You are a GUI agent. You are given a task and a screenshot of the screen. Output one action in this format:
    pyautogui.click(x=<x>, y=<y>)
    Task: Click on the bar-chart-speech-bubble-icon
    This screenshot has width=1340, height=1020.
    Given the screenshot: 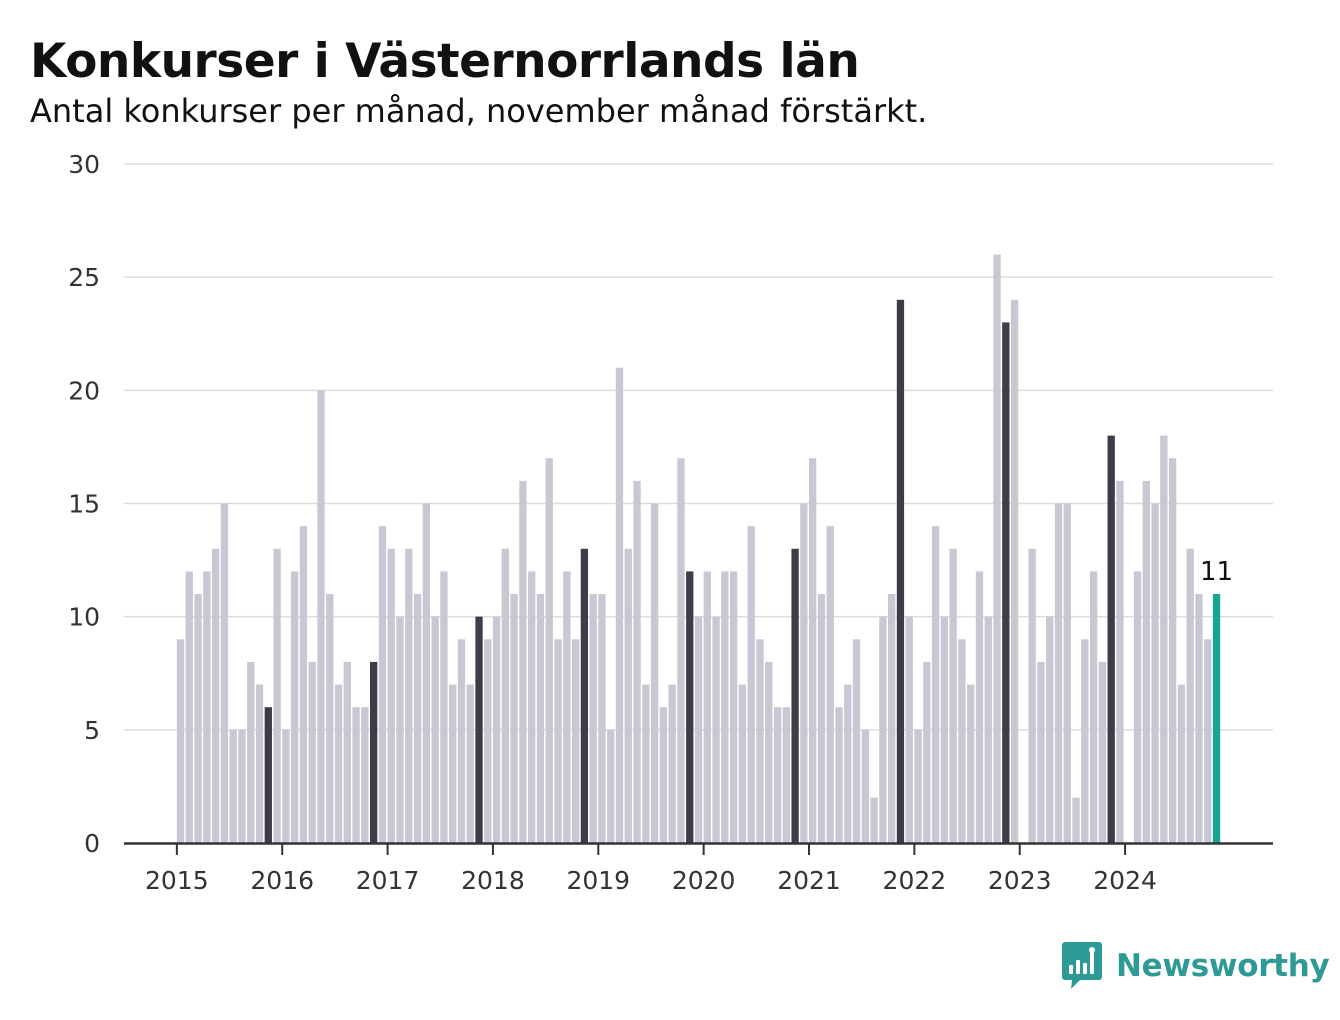 What is the action you would take?
    pyautogui.click(x=1082, y=965)
    